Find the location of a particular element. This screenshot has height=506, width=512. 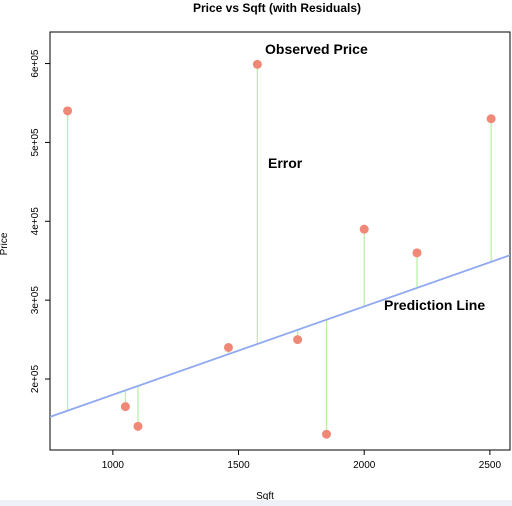

y-axis: 2e+05 3e+05 4e+05 5e+05 6e+05 is located at coordinates (40, 221).